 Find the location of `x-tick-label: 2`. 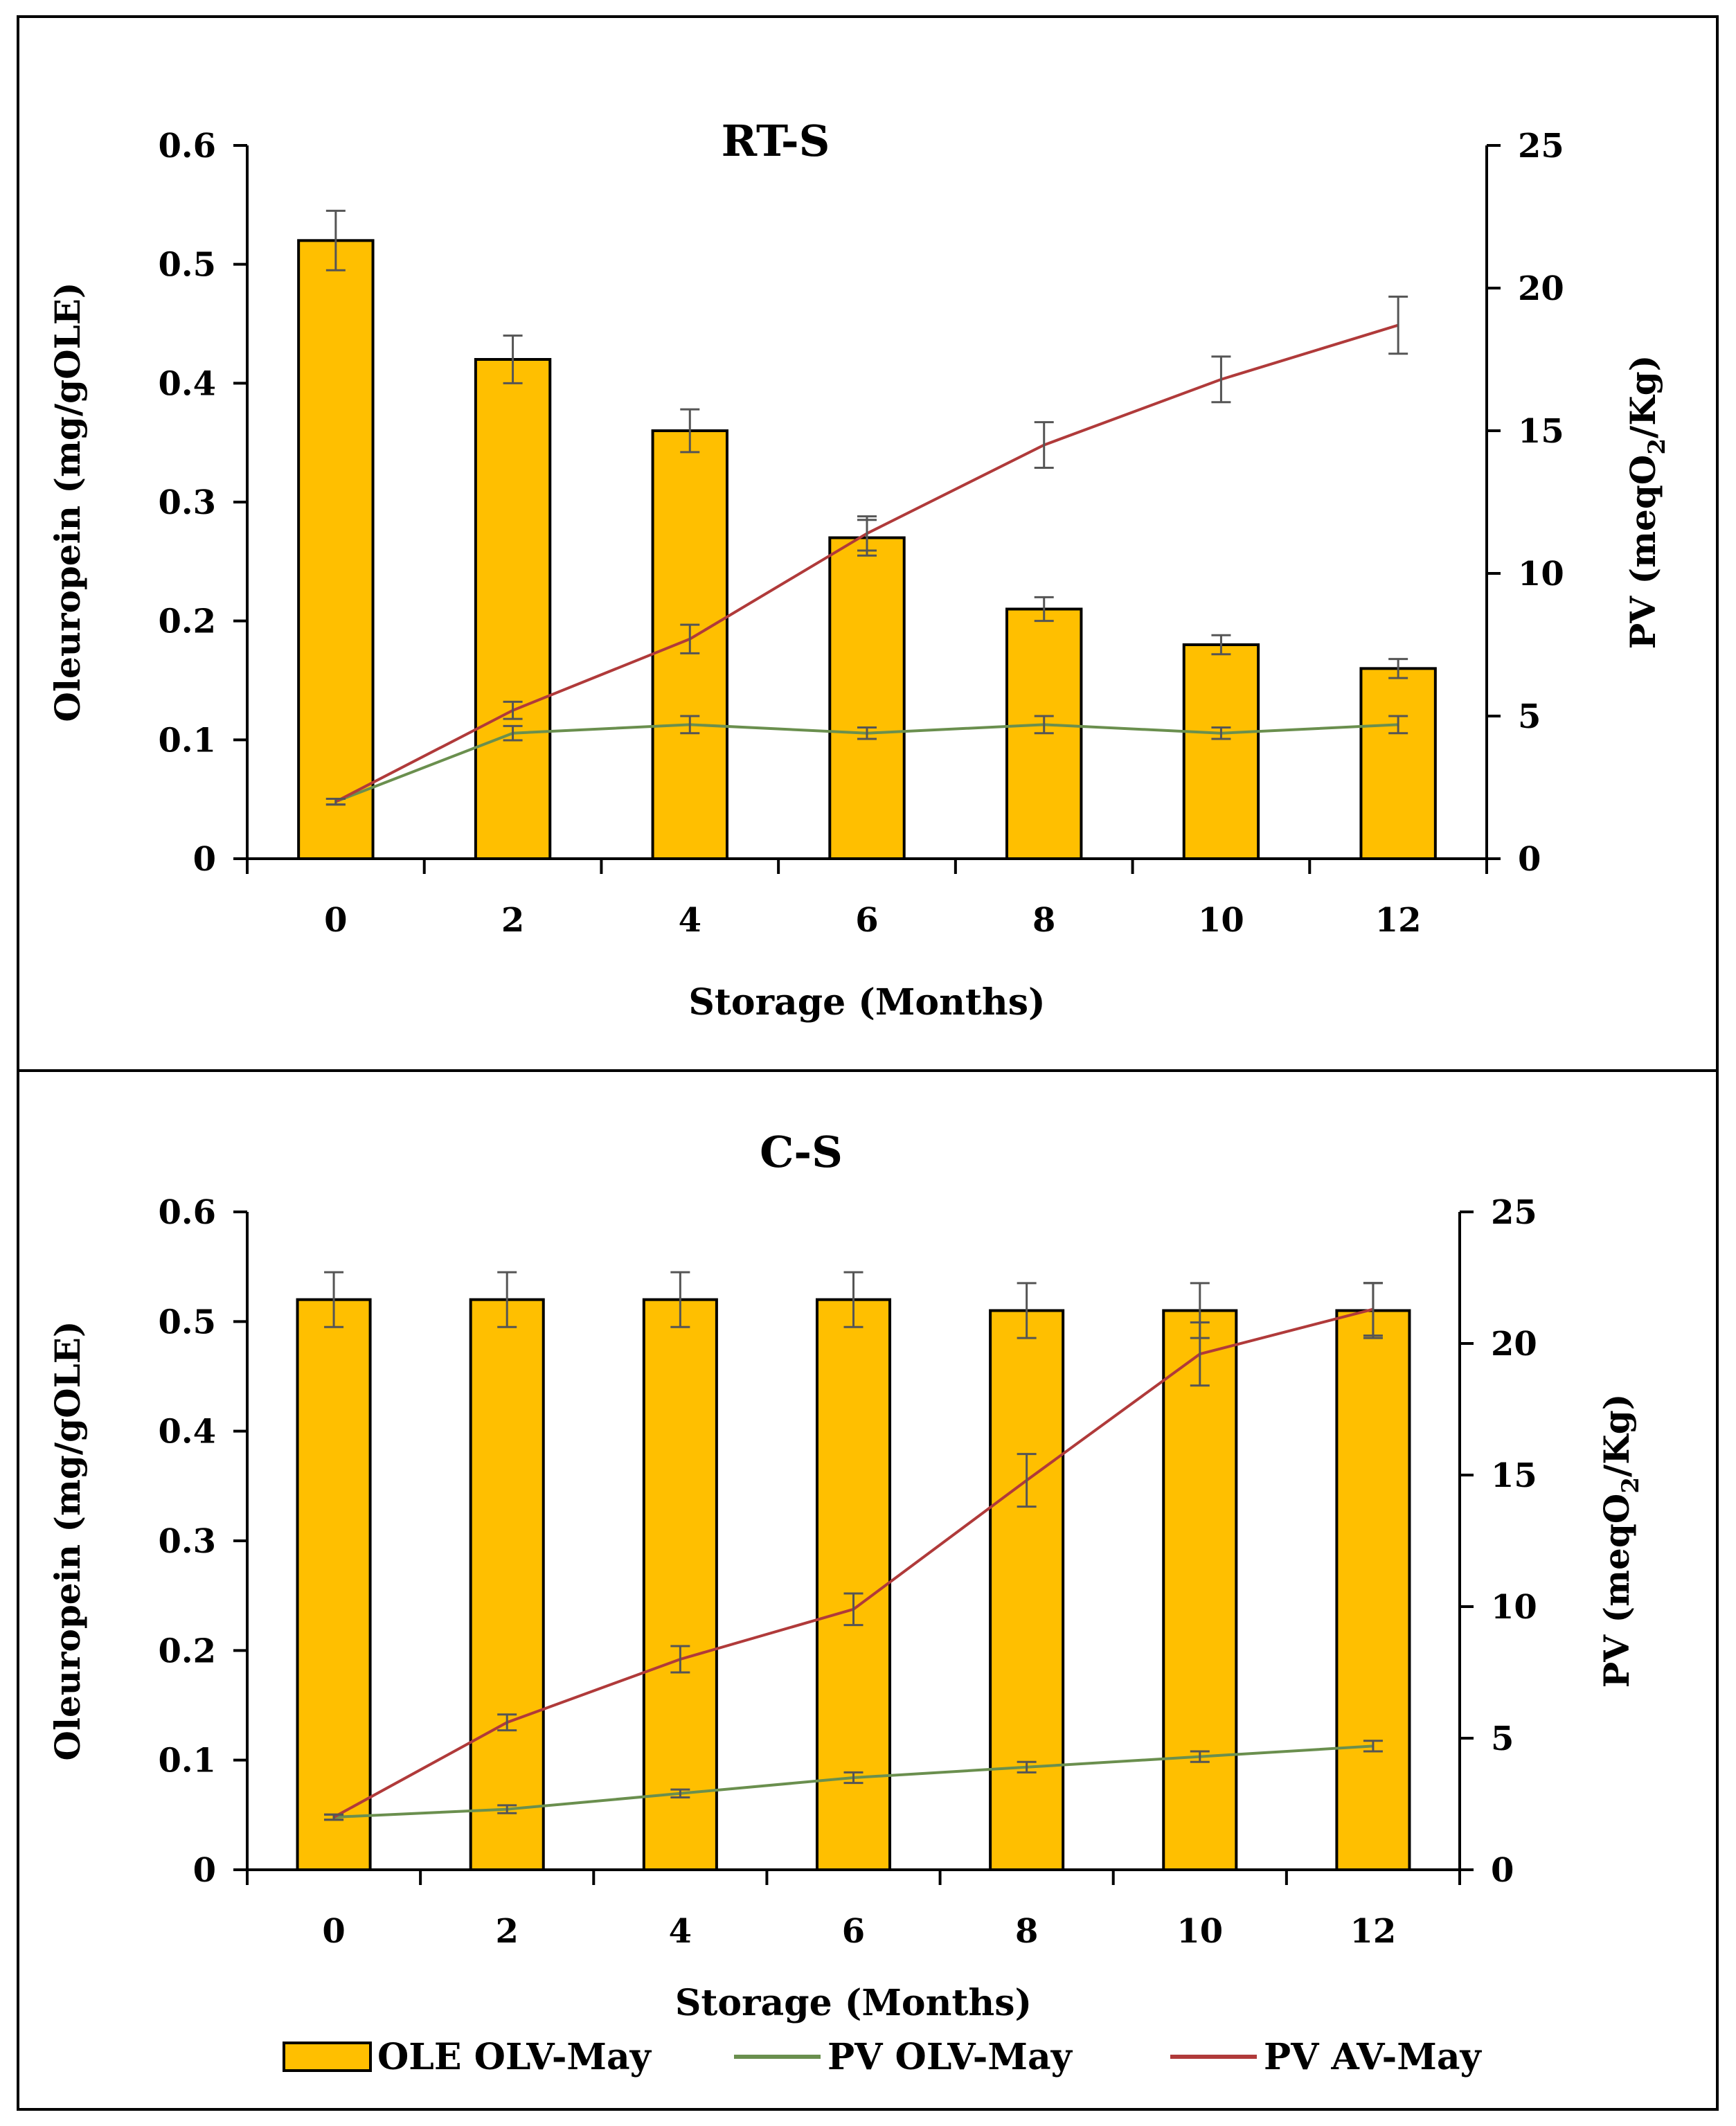

x-tick-label: 2 is located at coordinates (512, 920).